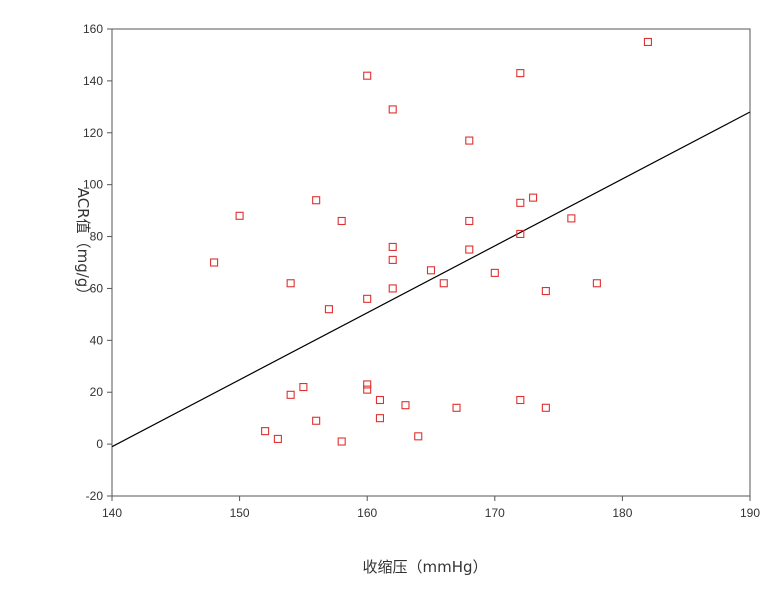 This screenshot has width=769, height=591. I want to click on y-tick-label: 160, so click(93, 29).